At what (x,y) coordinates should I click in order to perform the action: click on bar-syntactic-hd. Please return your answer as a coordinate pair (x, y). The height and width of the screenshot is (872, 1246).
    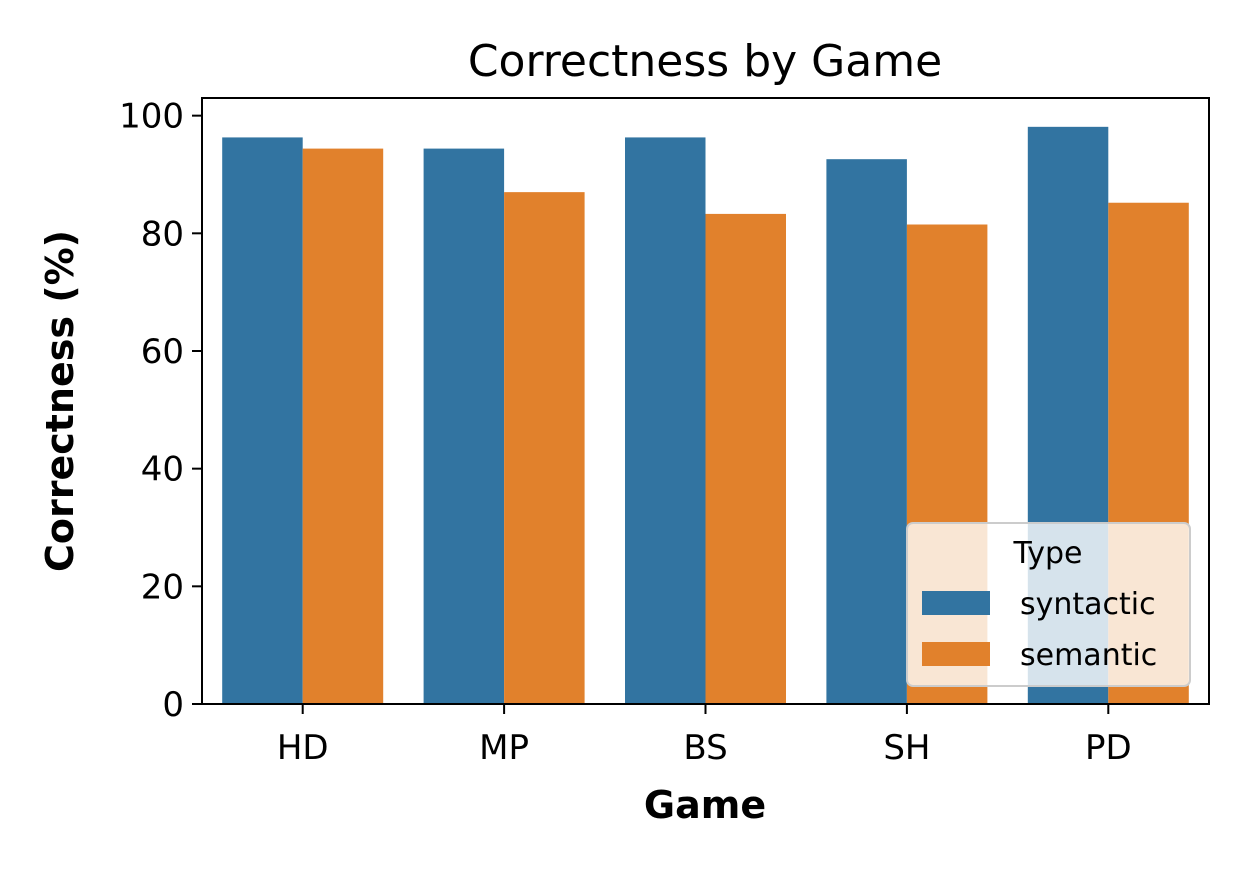
    Looking at the image, I should click on (262, 421).